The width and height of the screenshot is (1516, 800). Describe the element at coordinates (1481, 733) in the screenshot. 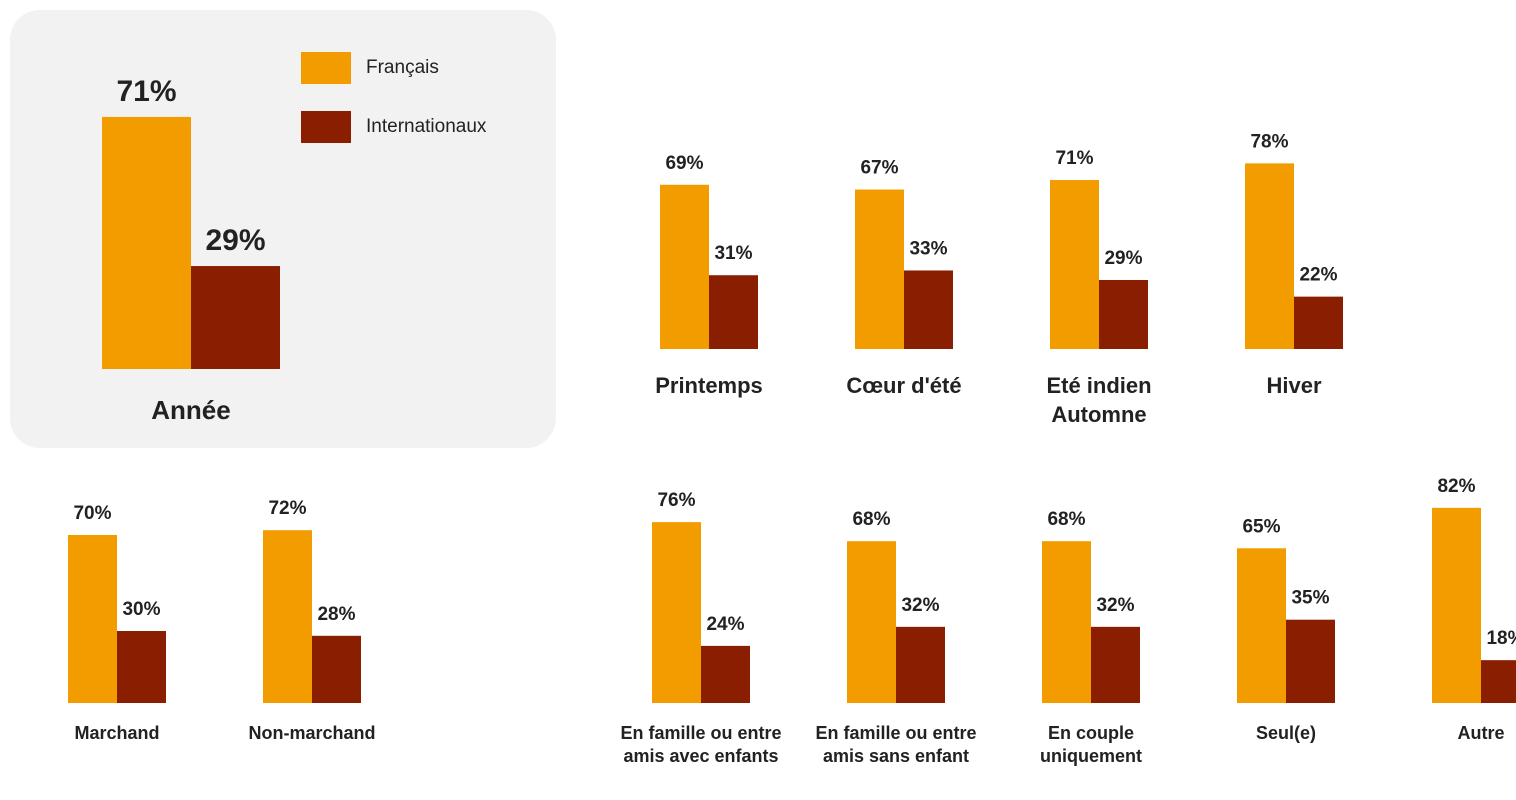

I see `category-label: Autre` at that location.